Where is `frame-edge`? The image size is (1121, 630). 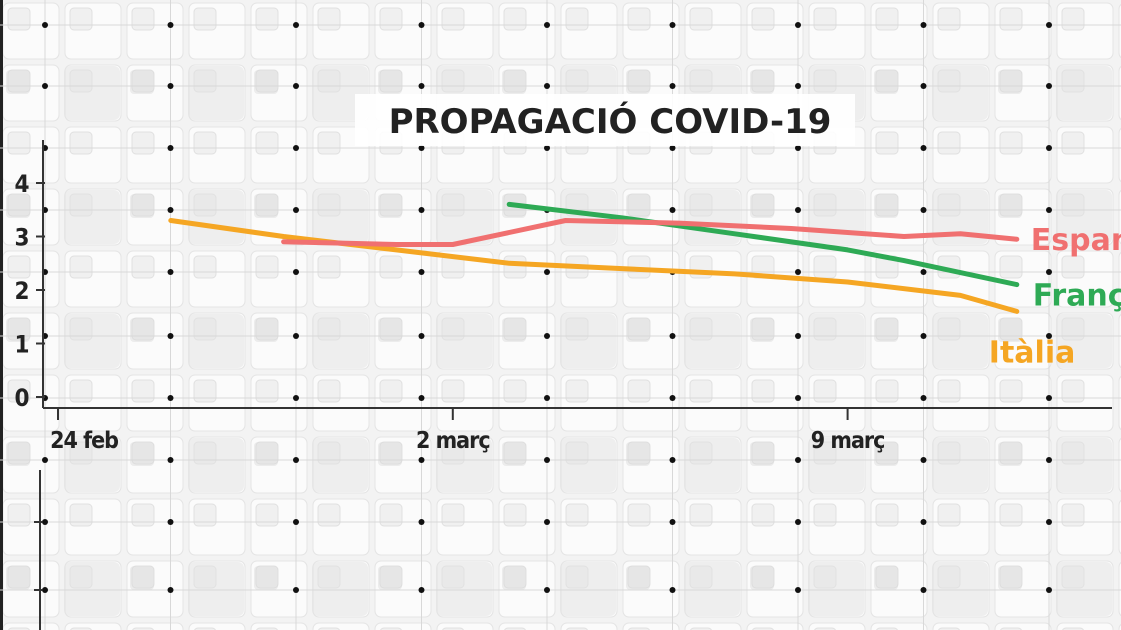
frame-edge is located at coordinates (1, 315).